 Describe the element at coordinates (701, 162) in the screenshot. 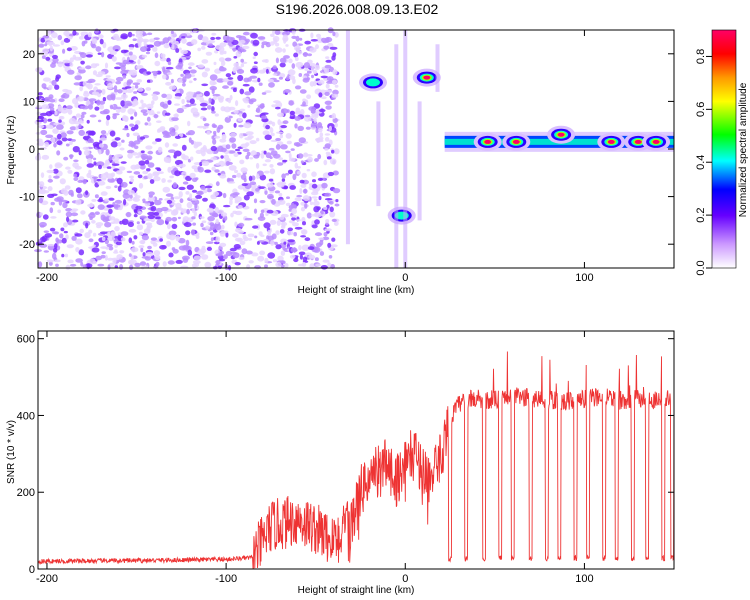

I see `colorbar-tick-label: 0.4` at that location.